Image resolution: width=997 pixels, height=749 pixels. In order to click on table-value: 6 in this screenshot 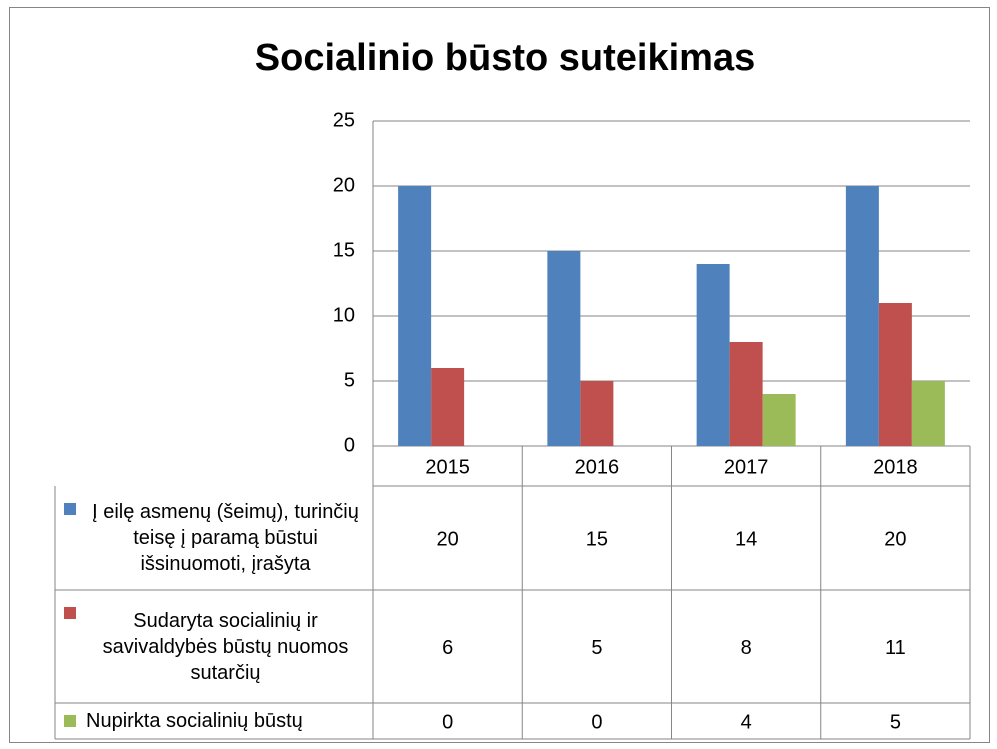, I will do `click(447, 648)`.